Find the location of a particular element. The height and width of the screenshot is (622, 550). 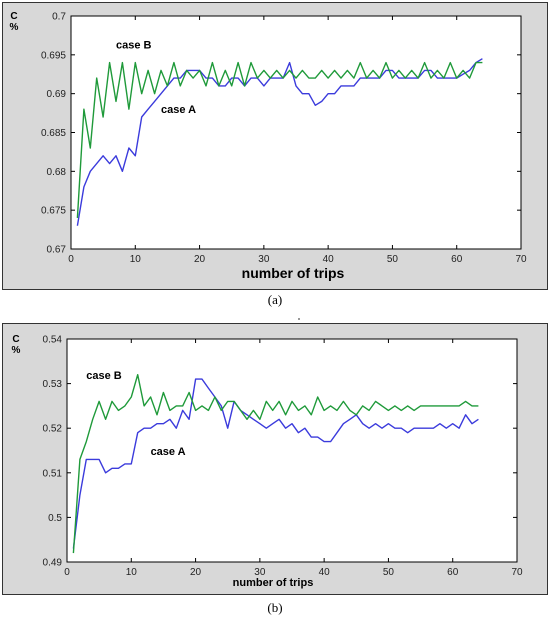

y-tick-label: 0.5 is located at coordinates (55, 518).